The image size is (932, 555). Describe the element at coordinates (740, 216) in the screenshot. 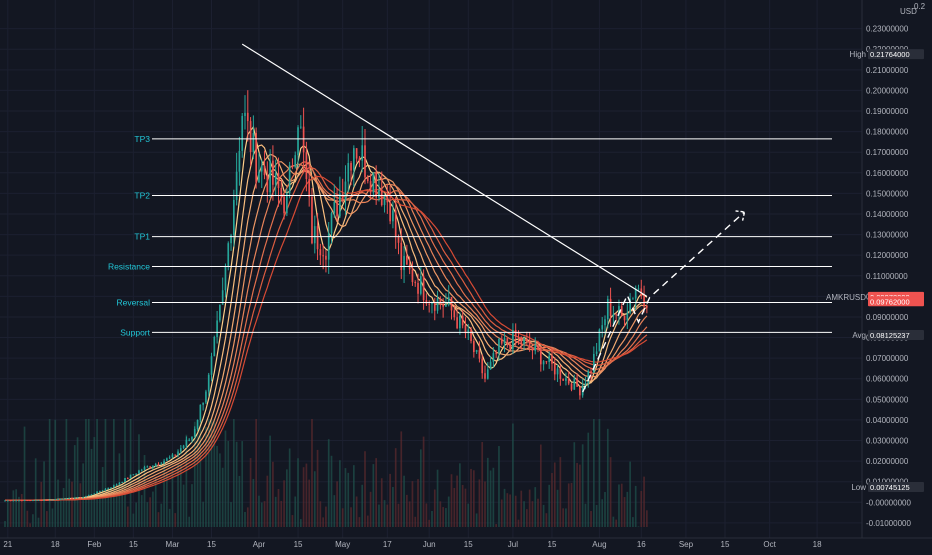

I see `projection-arrowhead` at that location.